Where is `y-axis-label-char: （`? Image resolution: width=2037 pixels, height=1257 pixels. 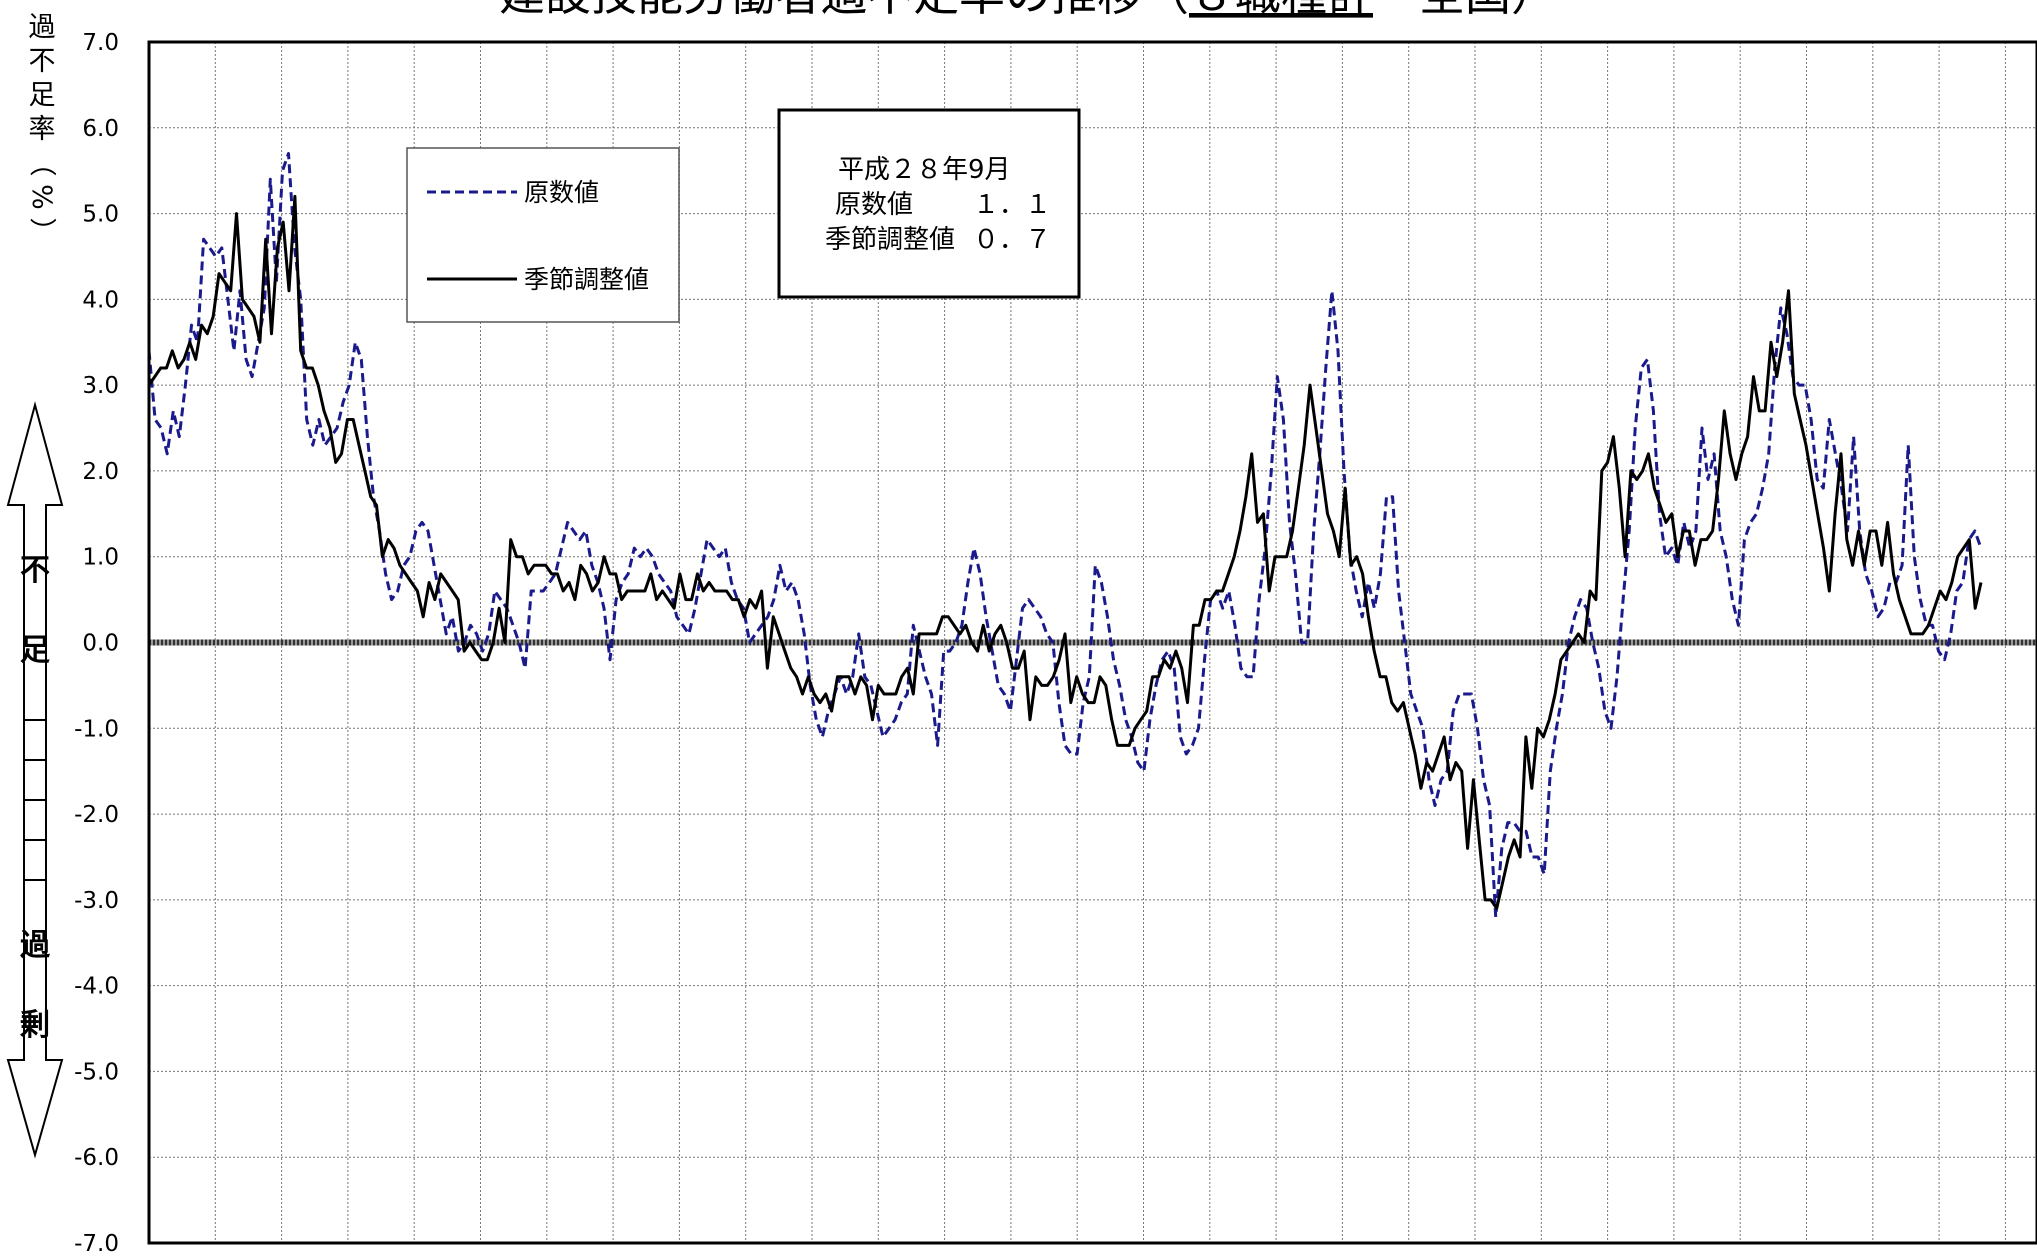
y-axis-label-char: （ is located at coordinates (41, 163).